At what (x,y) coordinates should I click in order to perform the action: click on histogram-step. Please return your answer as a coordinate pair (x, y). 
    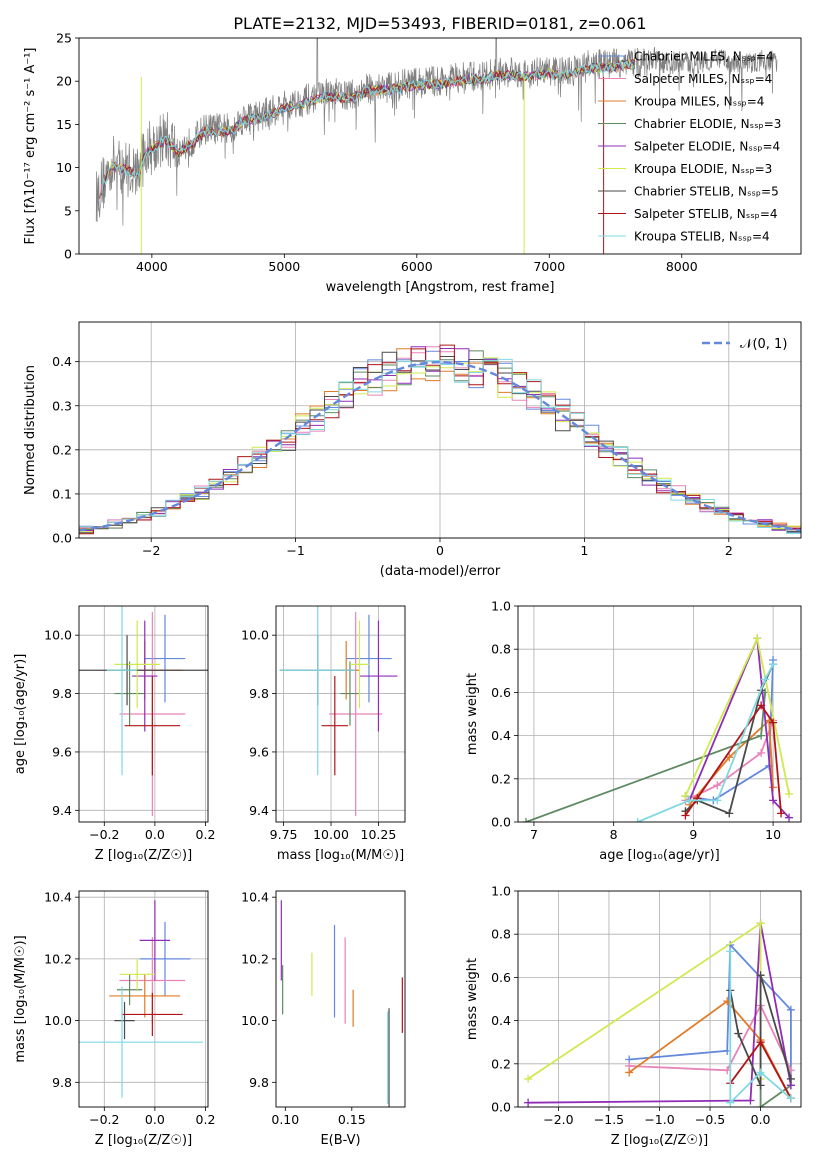
    Looking at the image, I should click on (440, 446).